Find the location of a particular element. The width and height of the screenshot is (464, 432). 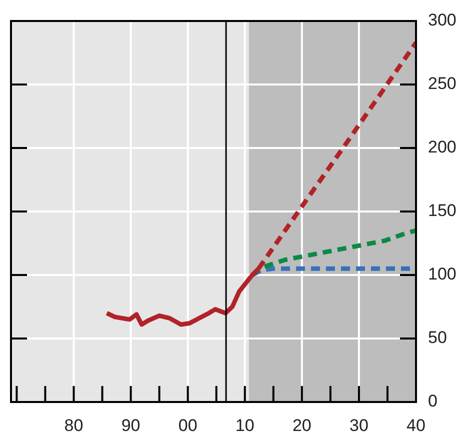

x-tick-label: 30 is located at coordinates (358, 424).